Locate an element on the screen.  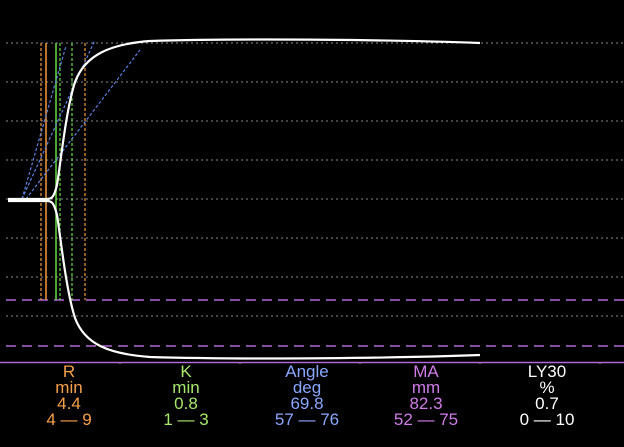
param-k: K min 0.8 1 — 3 is located at coordinates (186, 395).